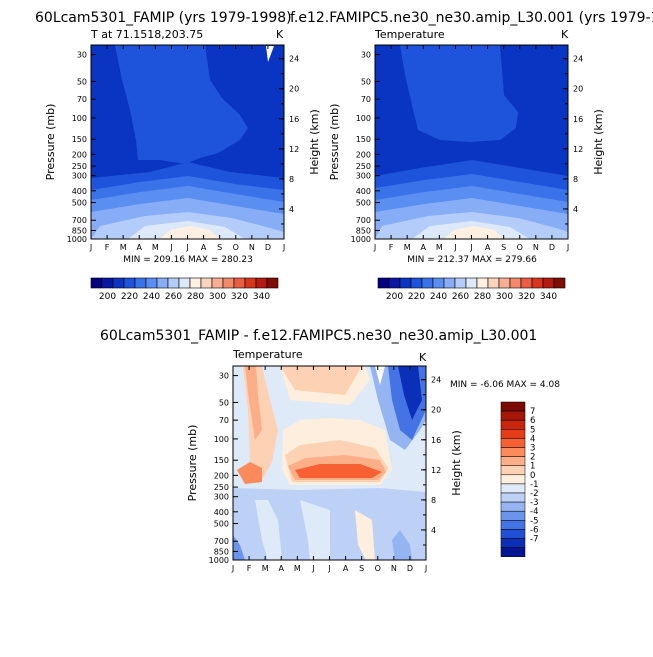 This screenshot has width=653, height=657. What do you see at coordinates (82, 81) in the screenshot?
I see `pressure-tick-label: 50` at bounding box center [82, 81].